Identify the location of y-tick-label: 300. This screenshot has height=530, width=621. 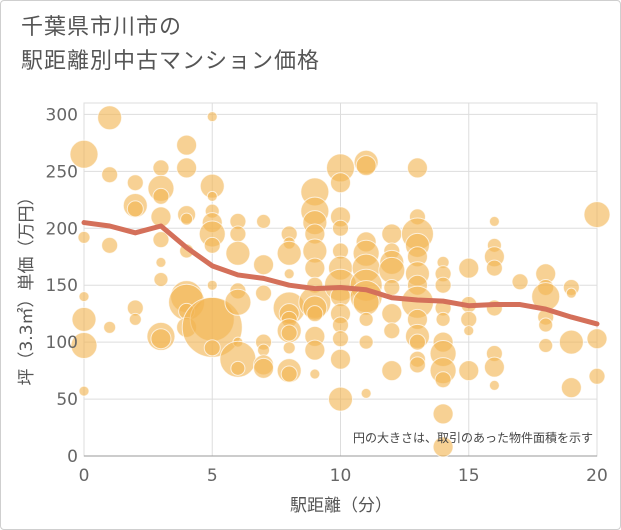
(62, 115).